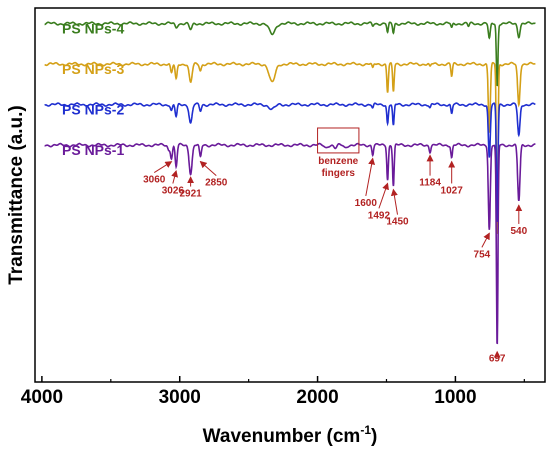  I want to click on benzene-fingers-label-1: benzene, so click(338, 161).